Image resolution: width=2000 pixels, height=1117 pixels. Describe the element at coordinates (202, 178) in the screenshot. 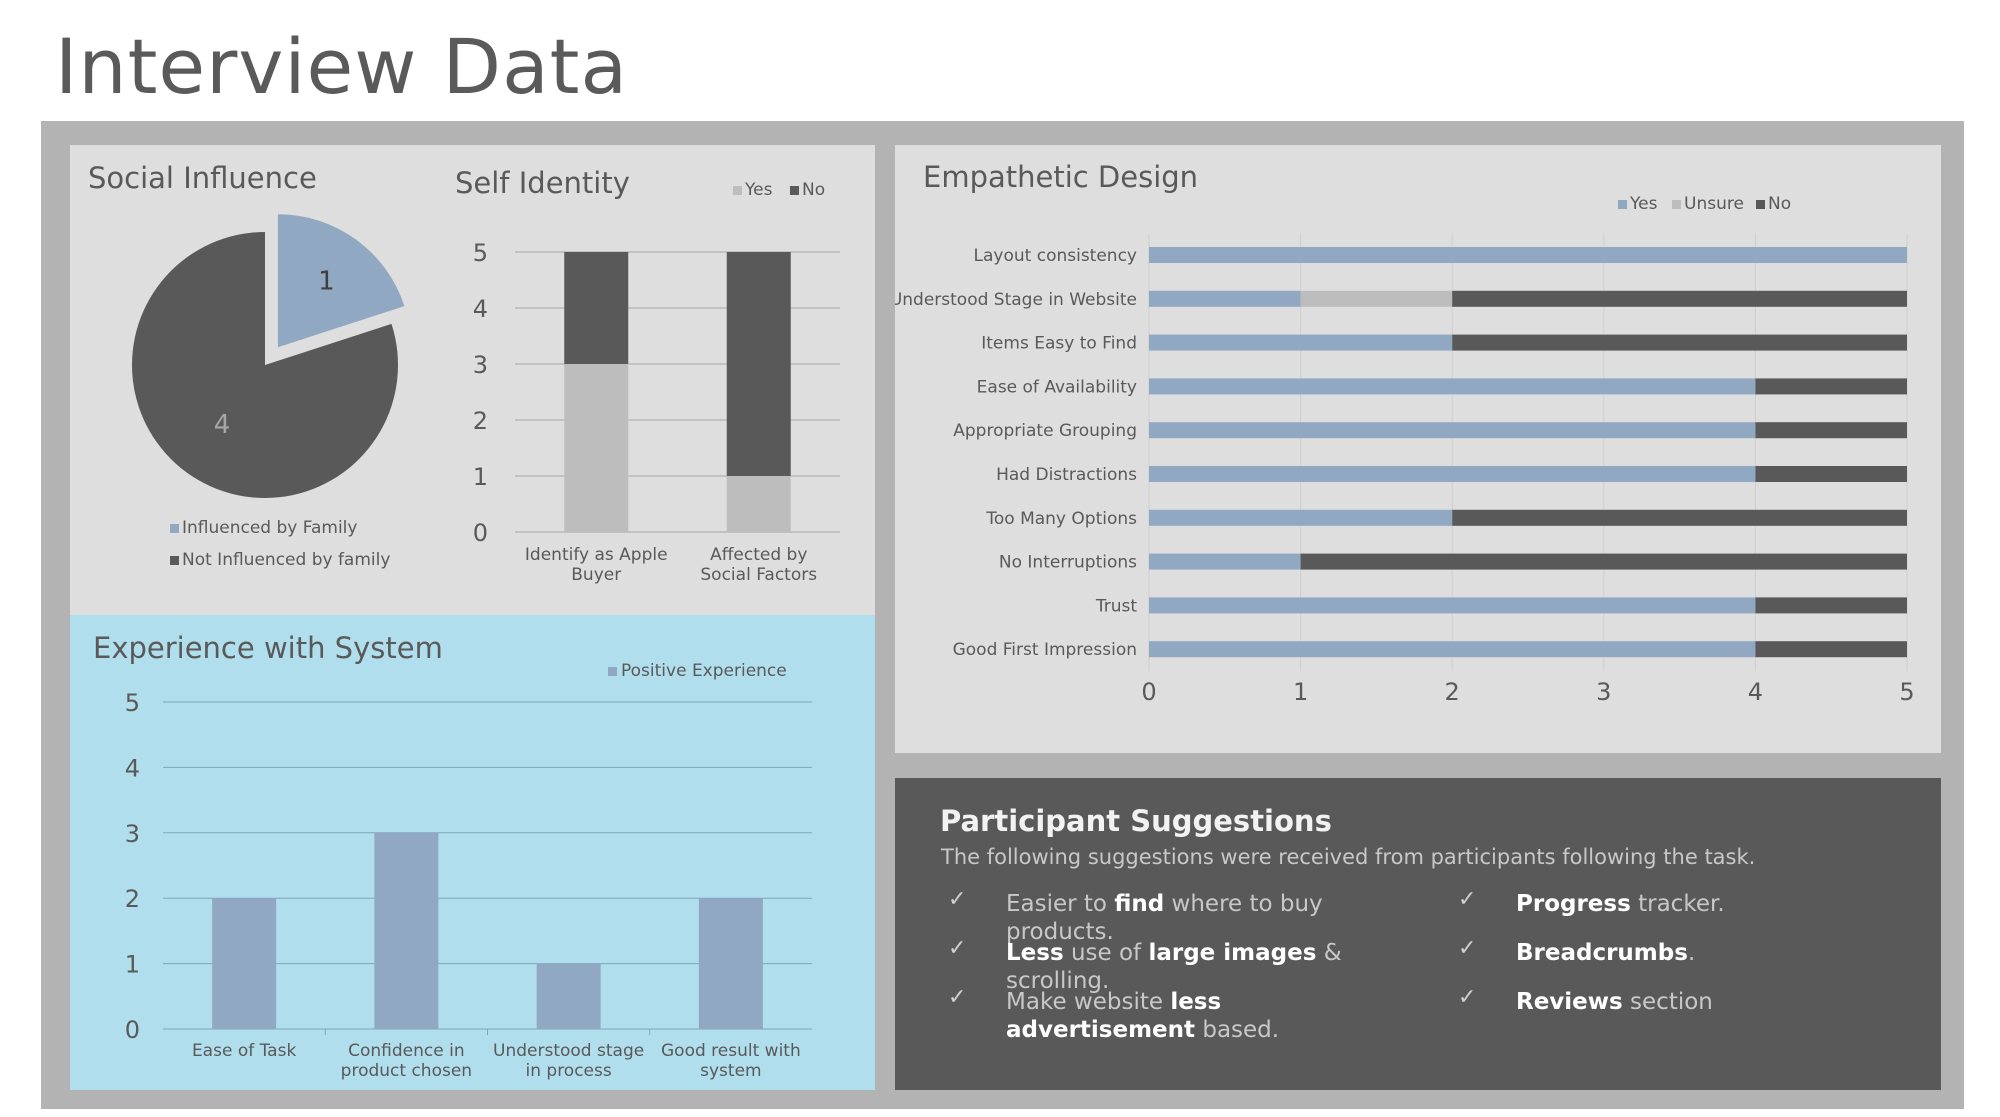

I see `pie-title: Social Influence` at that location.